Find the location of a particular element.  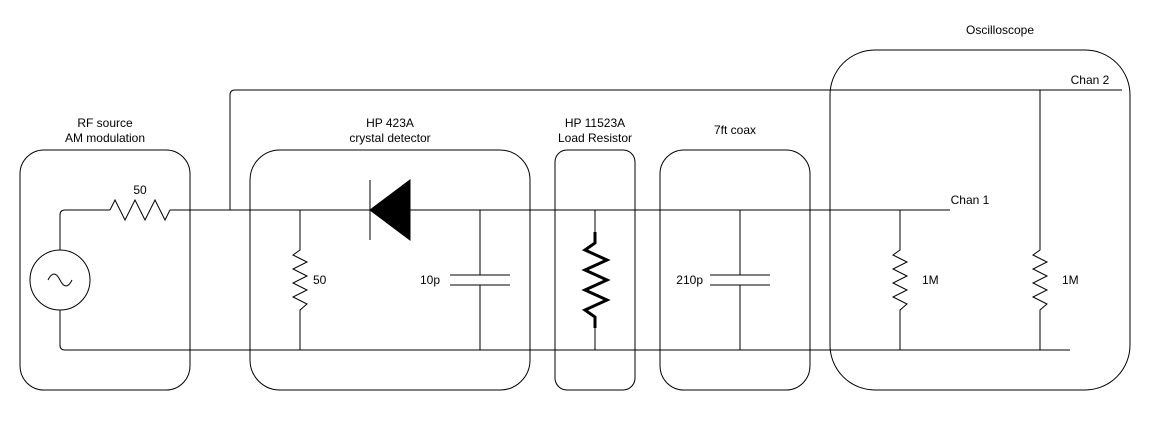

load-label-1: HP 11523A is located at coordinates (595, 123).